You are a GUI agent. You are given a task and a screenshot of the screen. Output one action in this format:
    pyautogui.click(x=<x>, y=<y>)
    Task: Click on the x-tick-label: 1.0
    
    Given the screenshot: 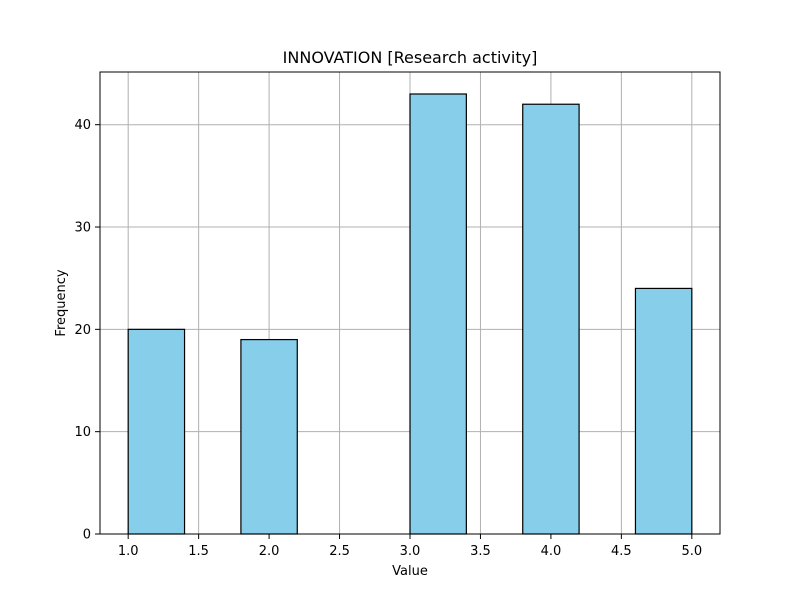 What is the action you would take?
    pyautogui.click(x=128, y=551)
    